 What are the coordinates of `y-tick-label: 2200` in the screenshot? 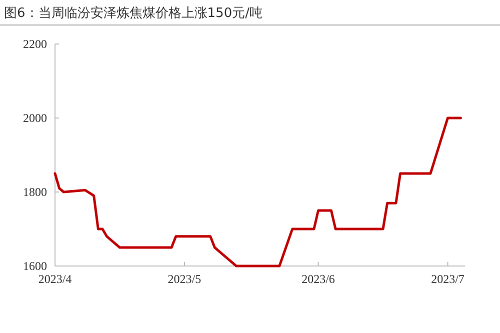 It's located at (35, 44).